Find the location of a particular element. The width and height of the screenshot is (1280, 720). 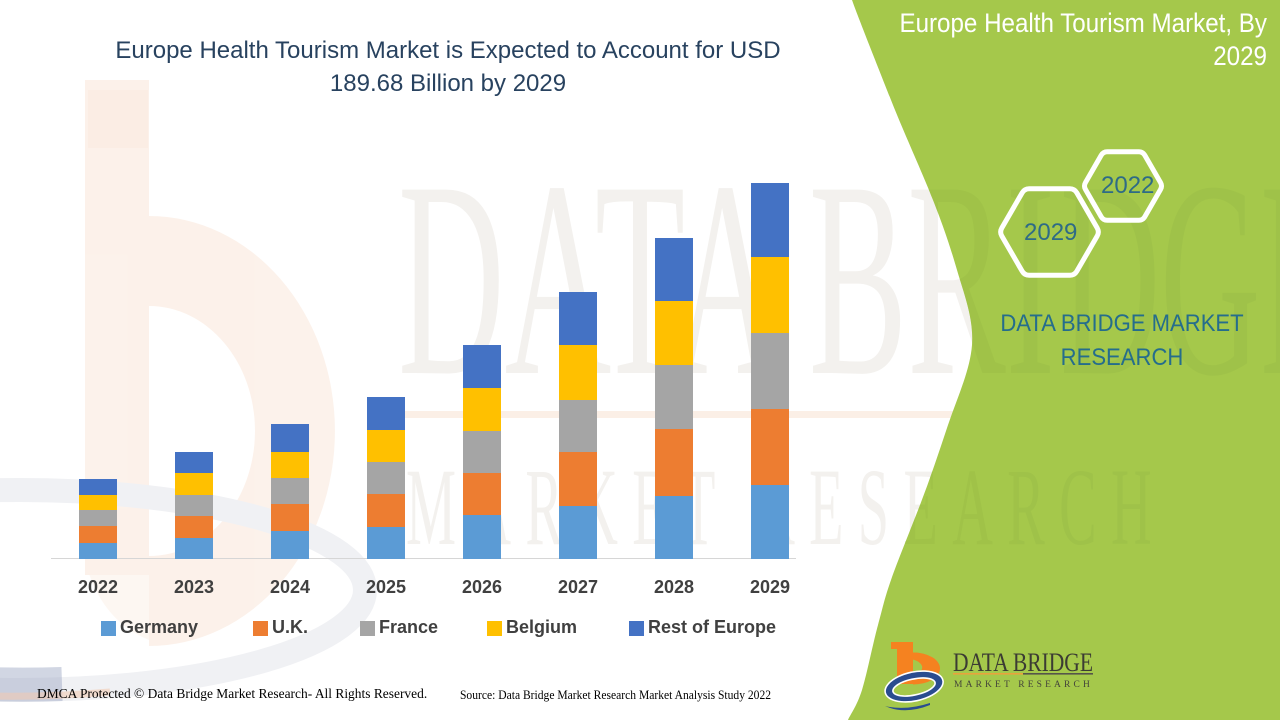

svg-text: DATA BRIDGE is located at coordinates (1023, 662).